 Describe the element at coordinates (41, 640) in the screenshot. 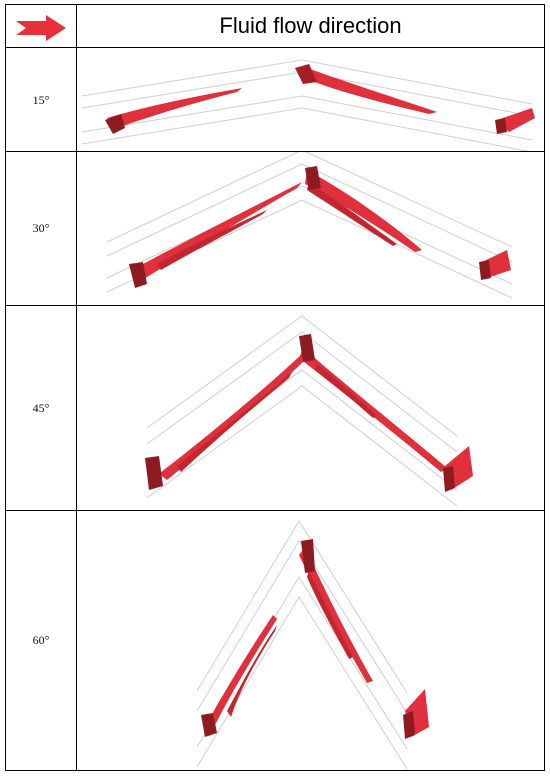

I see `angle-label-60: 60°` at that location.